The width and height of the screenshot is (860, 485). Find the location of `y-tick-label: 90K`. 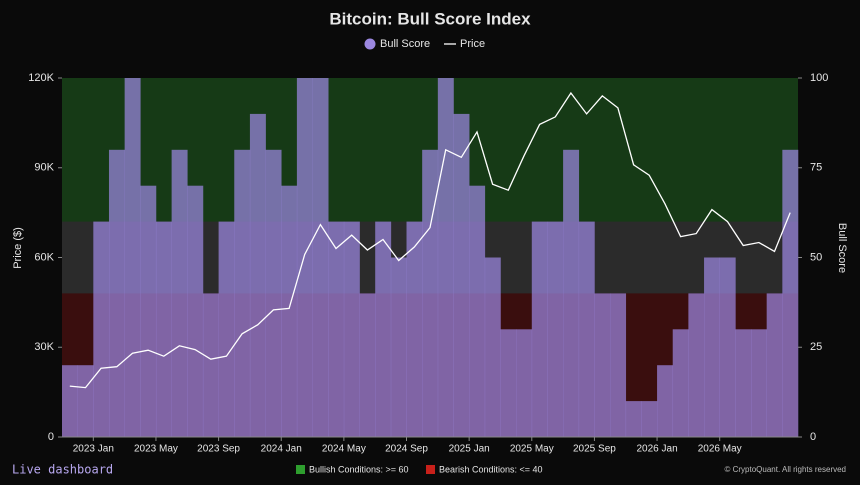

y-tick-label: 90K is located at coordinates (44, 168).